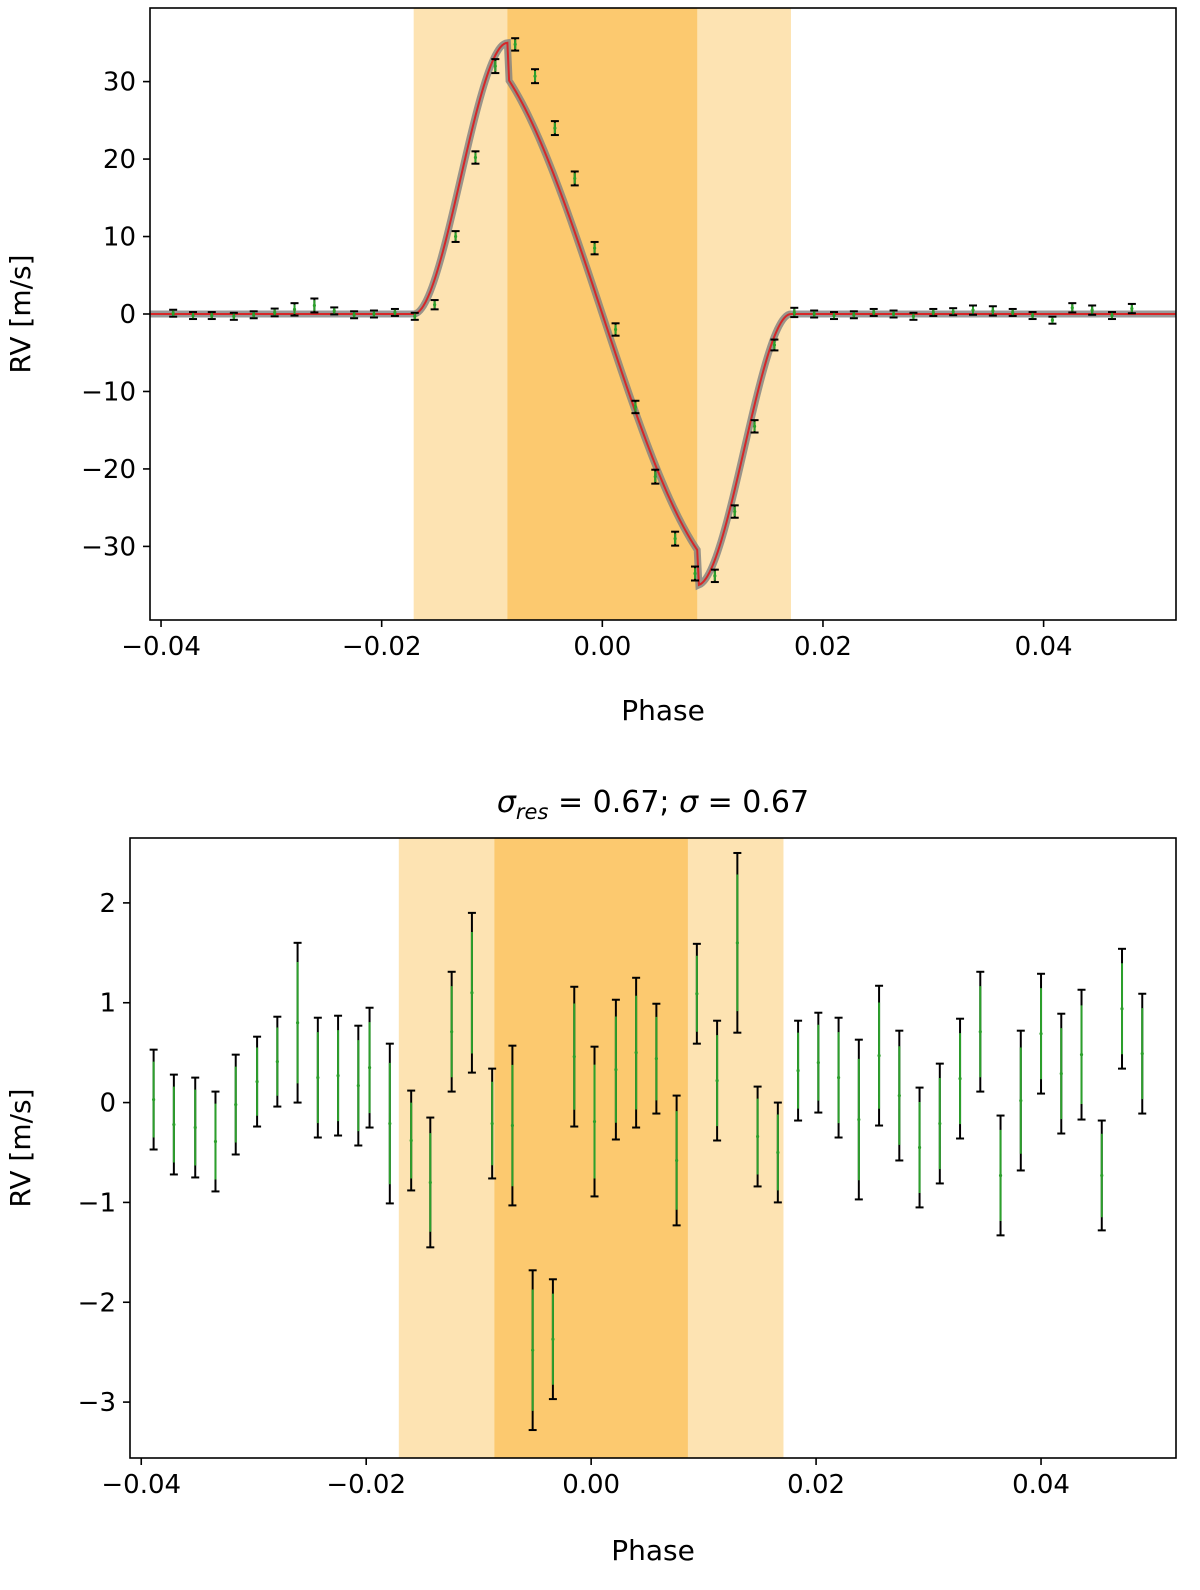 Image resolution: width=1200 pixels, height=1590 pixels. I want to click on transit-inner-region, so click(591, 1148).